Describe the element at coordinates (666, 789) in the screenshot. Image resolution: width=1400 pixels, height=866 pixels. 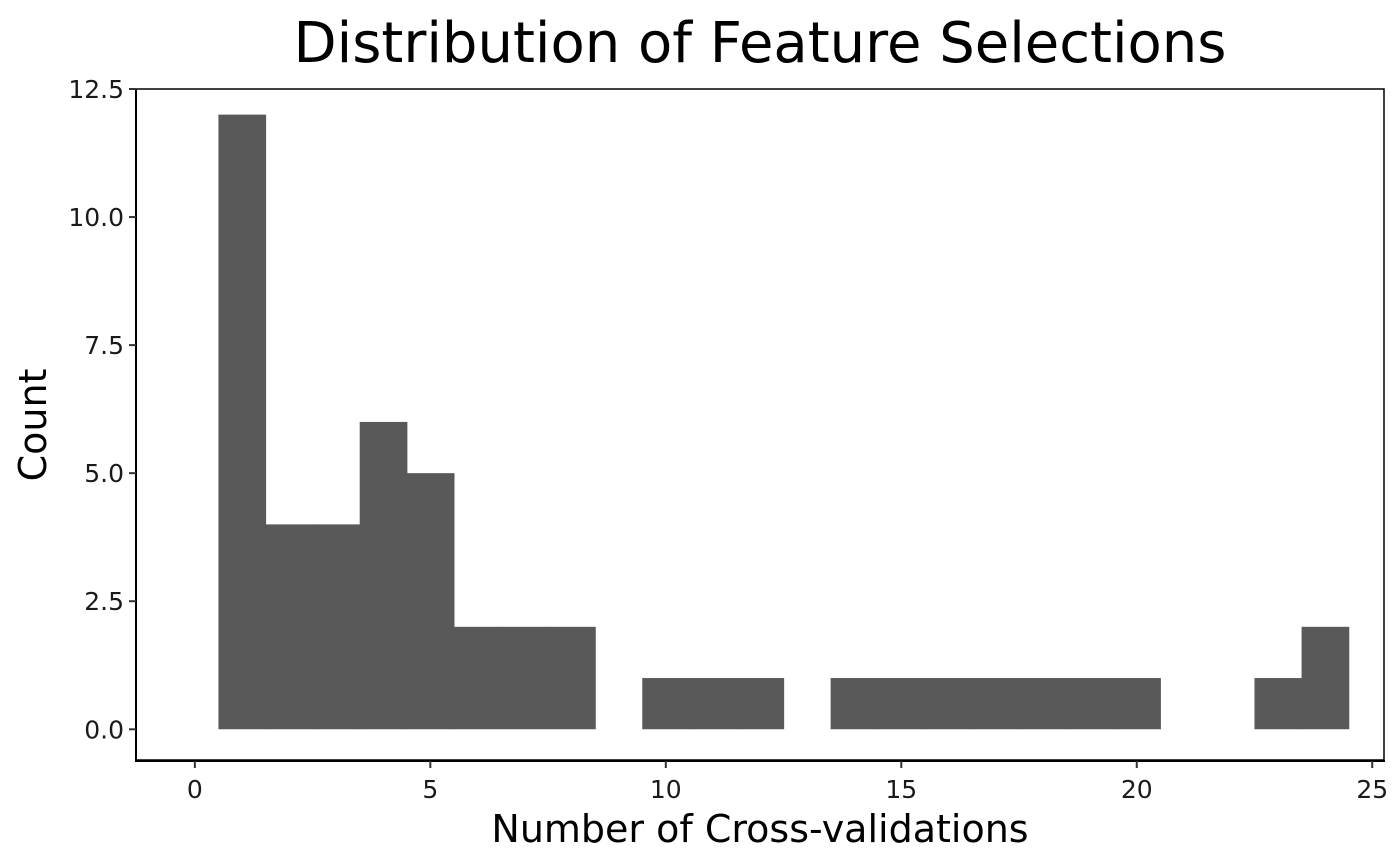
I see `x-tick-label: 10` at that location.